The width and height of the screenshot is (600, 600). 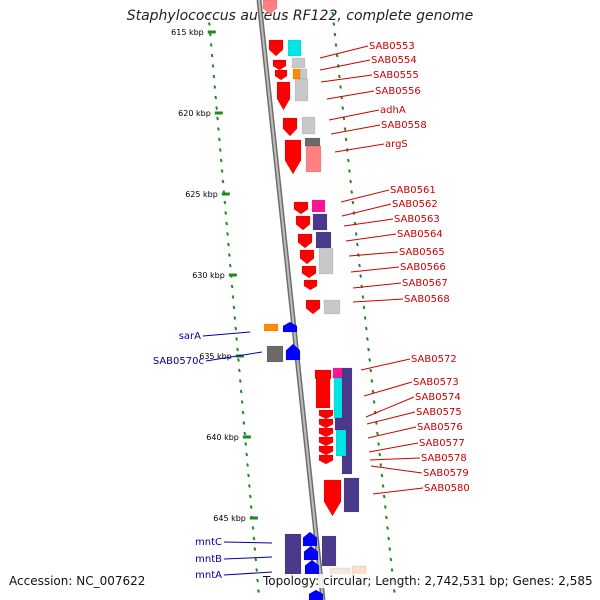 What do you see at coordinates (415, 204) in the screenshot?
I see `forward-gene-label: SAB0562` at bounding box center [415, 204].